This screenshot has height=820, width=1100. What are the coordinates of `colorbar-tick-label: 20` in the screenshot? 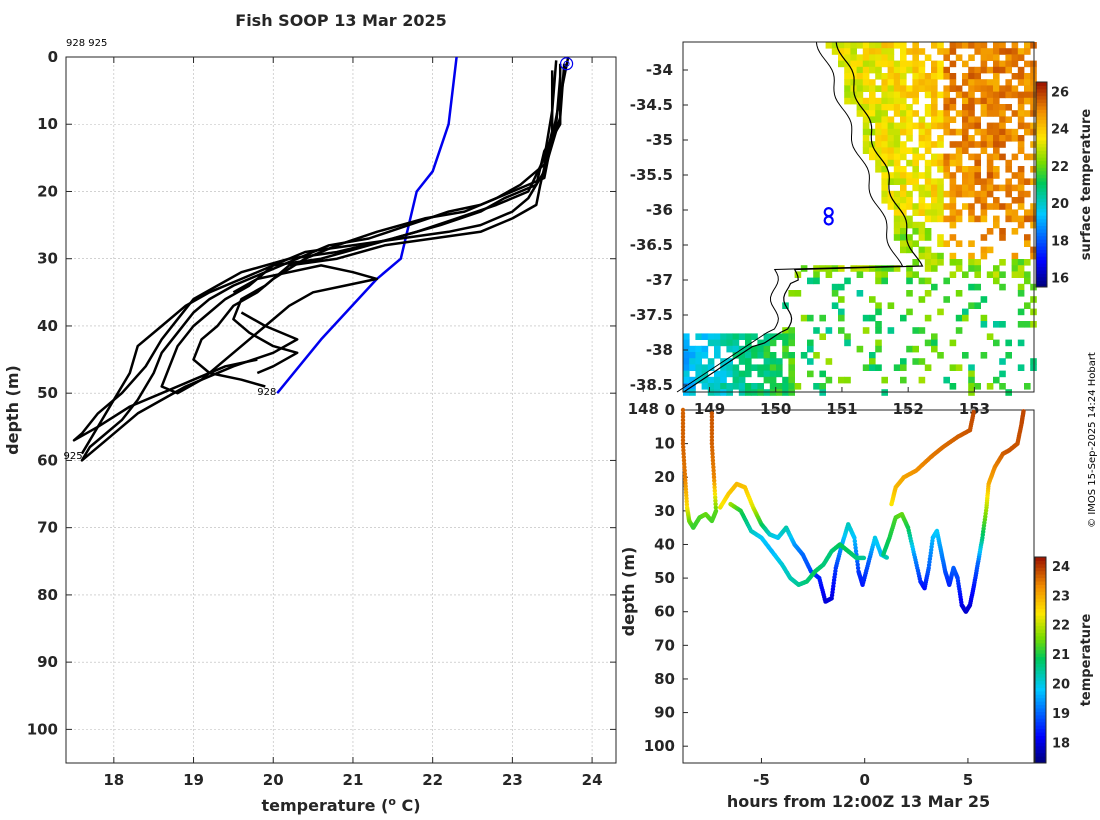 It's located at (1061, 685).